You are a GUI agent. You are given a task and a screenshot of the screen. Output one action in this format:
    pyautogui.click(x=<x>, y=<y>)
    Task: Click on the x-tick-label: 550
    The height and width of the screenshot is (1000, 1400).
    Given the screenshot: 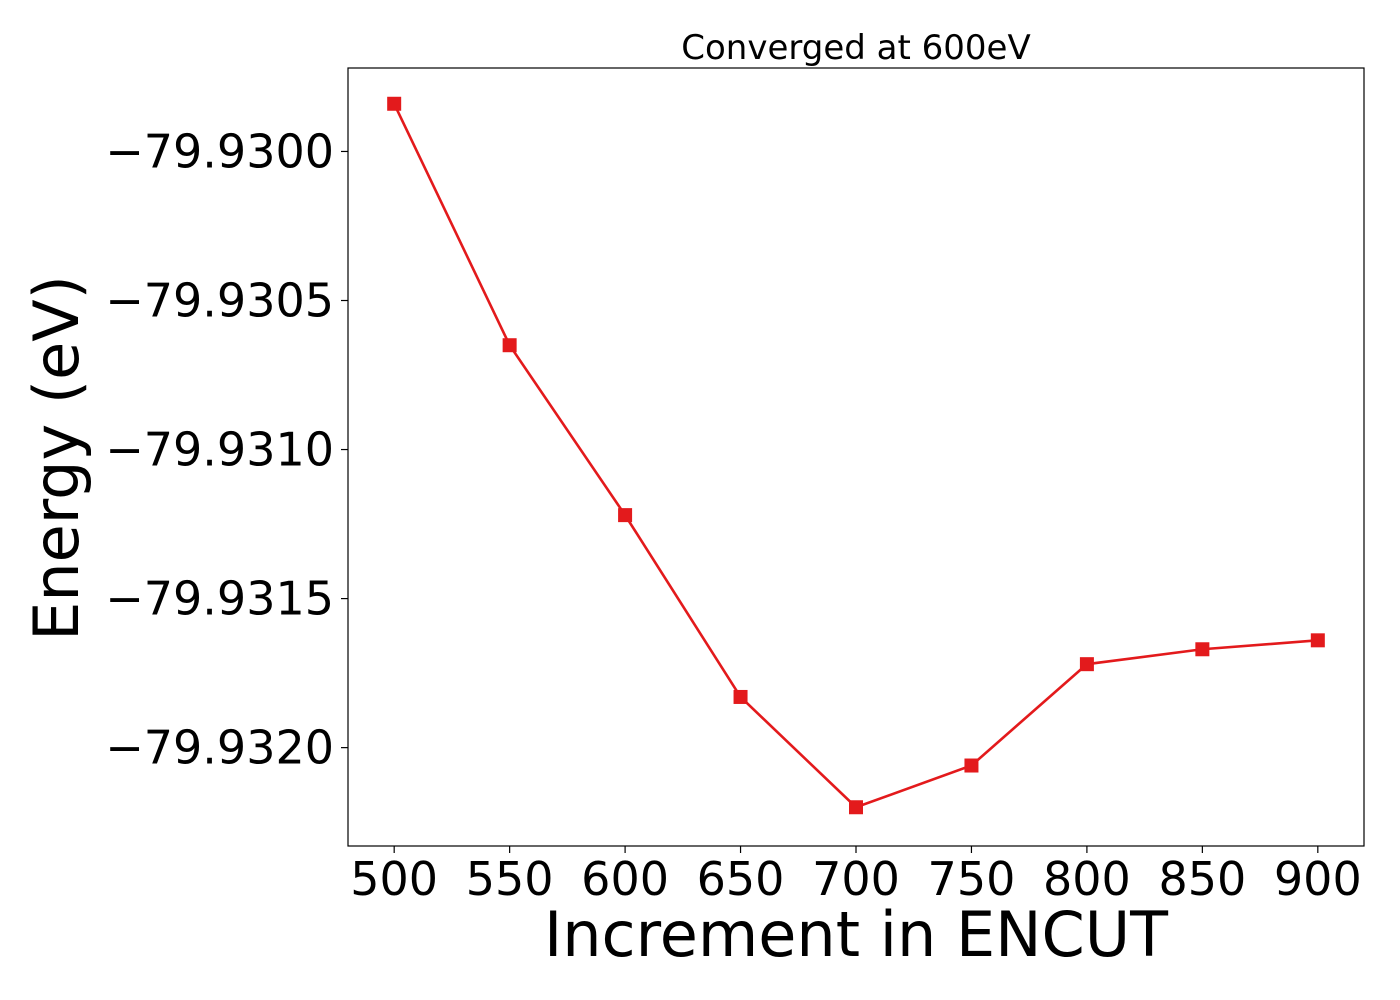 What is the action you would take?
    pyautogui.click(x=510, y=879)
    